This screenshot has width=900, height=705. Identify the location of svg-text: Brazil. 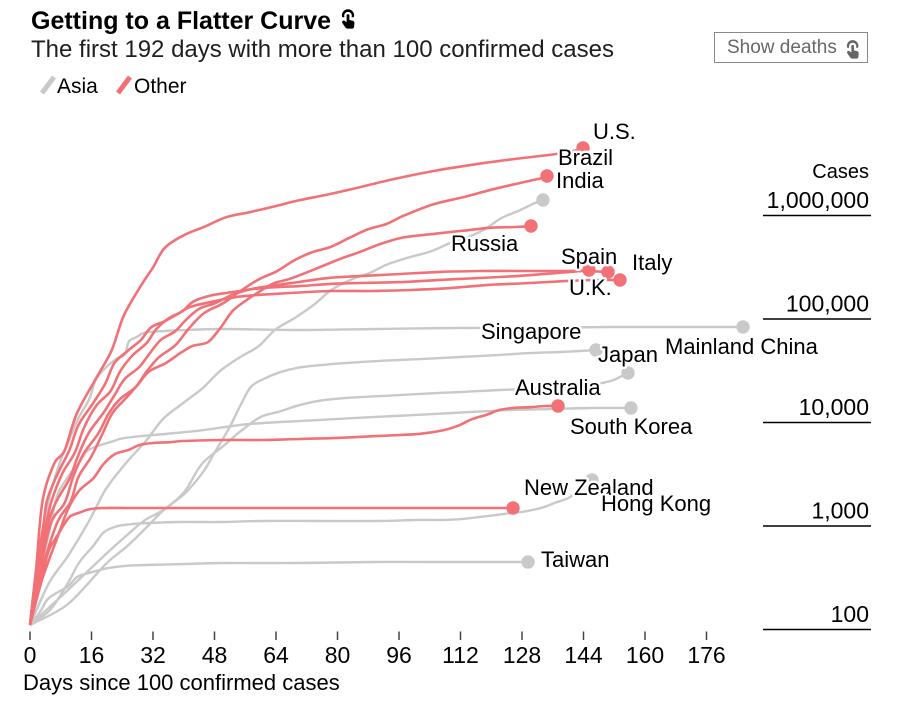
(585, 157).